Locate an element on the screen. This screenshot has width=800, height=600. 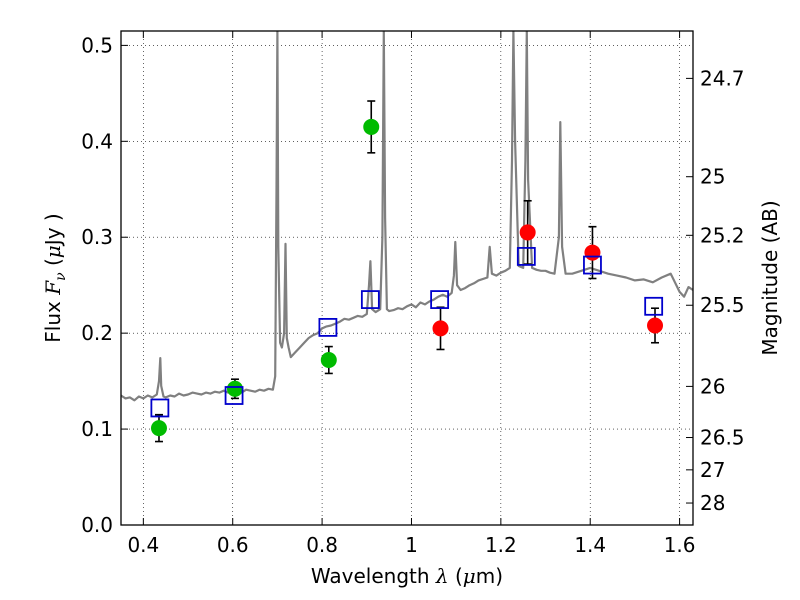
y-axis-title: Flux Fν (μJy ) is located at coordinates (55, 277).